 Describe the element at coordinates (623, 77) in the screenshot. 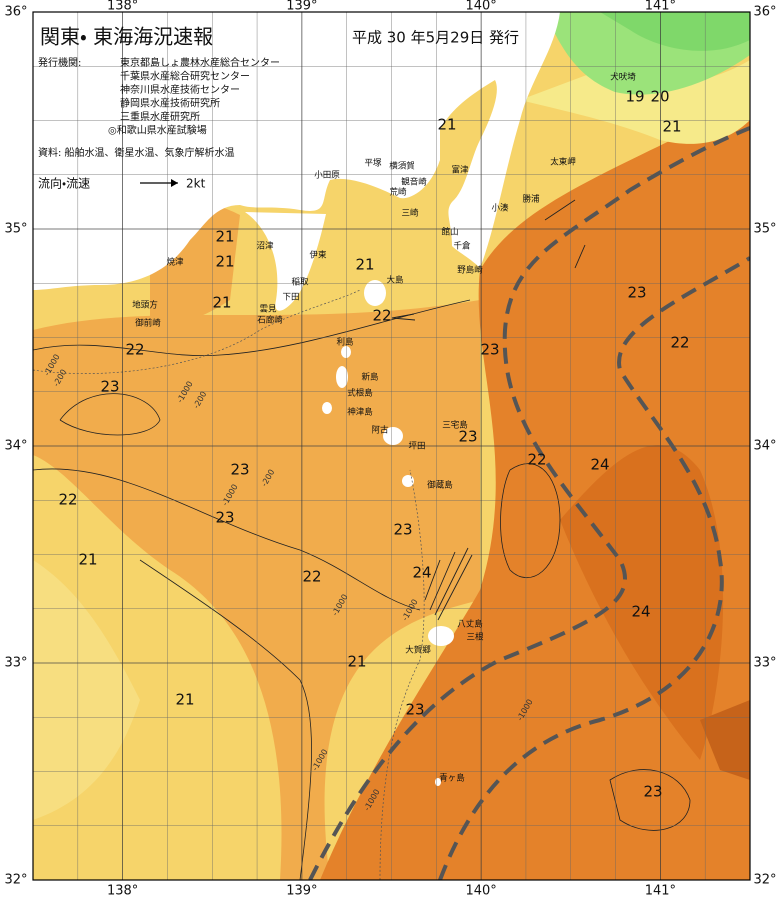

I see `place-name: 犬吠埼` at that location.